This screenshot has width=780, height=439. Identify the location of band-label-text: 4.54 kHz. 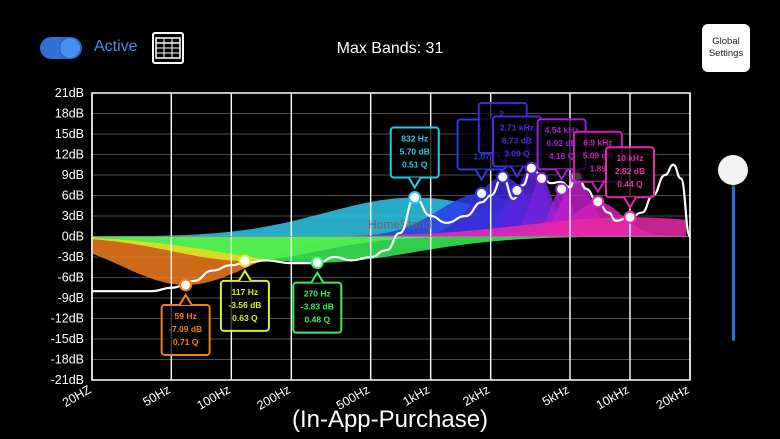
(562, 130).